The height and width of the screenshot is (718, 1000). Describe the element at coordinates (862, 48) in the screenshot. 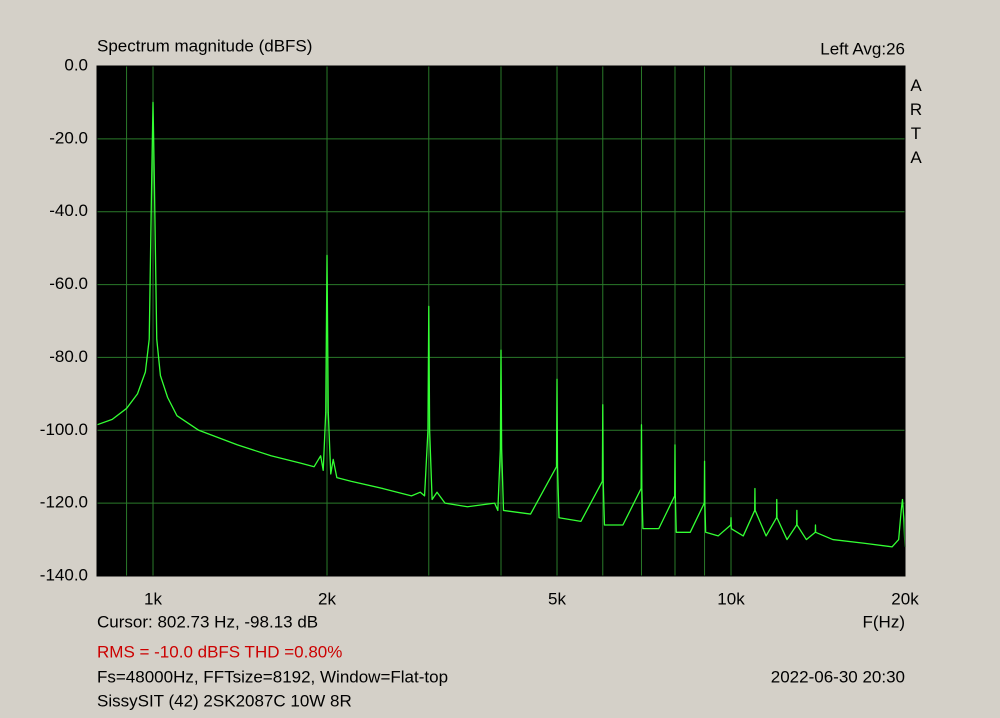

I see `channel-label: Left Avg:26` at that location.